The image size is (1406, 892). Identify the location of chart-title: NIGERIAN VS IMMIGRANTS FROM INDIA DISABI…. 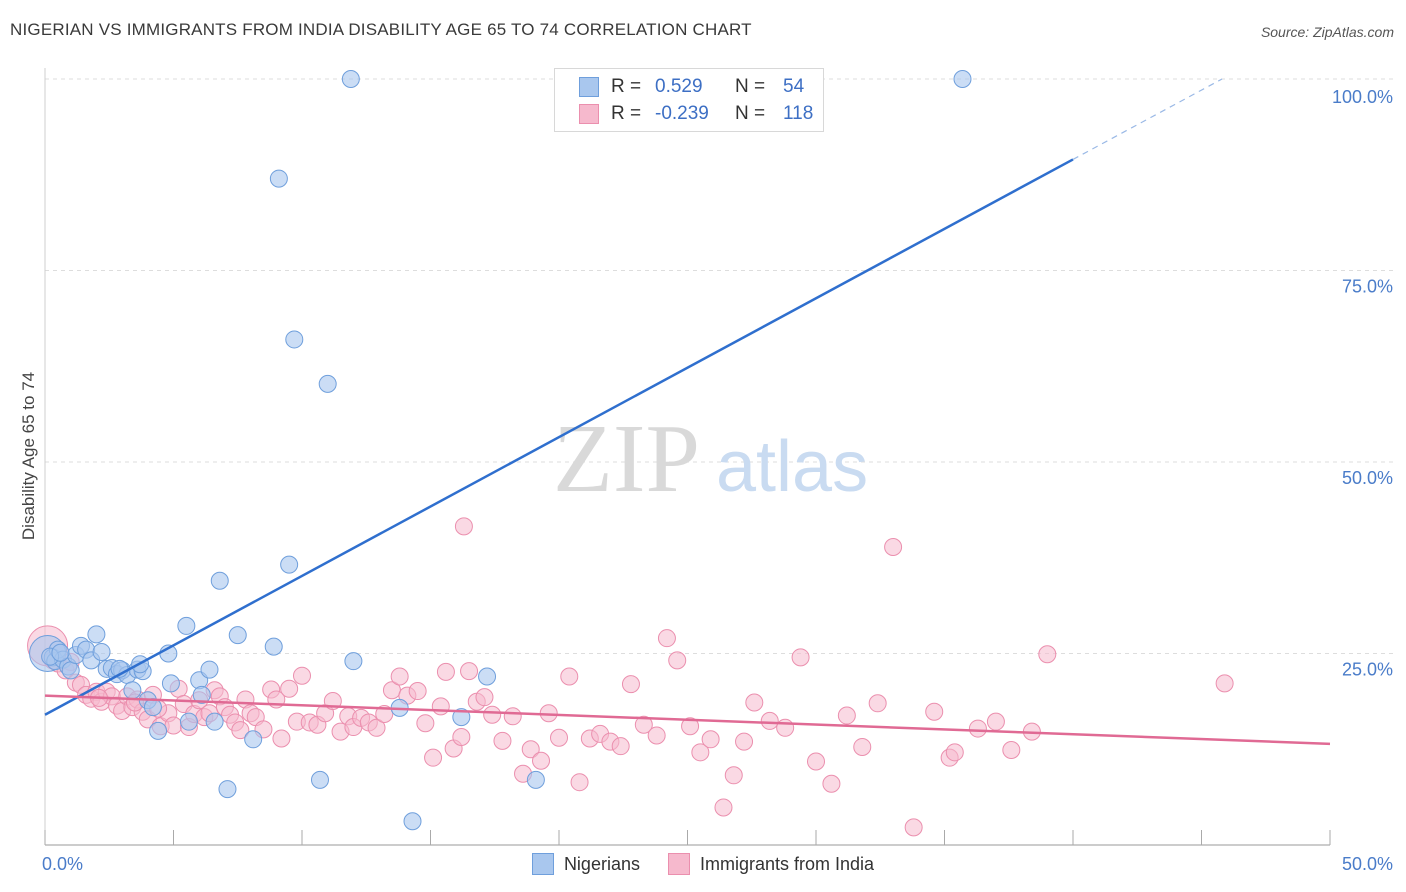
(381, 29).